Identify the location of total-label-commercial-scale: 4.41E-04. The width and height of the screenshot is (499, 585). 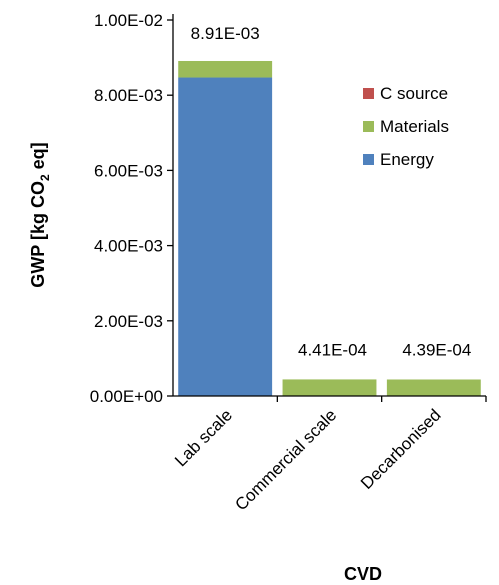
(332, 349).